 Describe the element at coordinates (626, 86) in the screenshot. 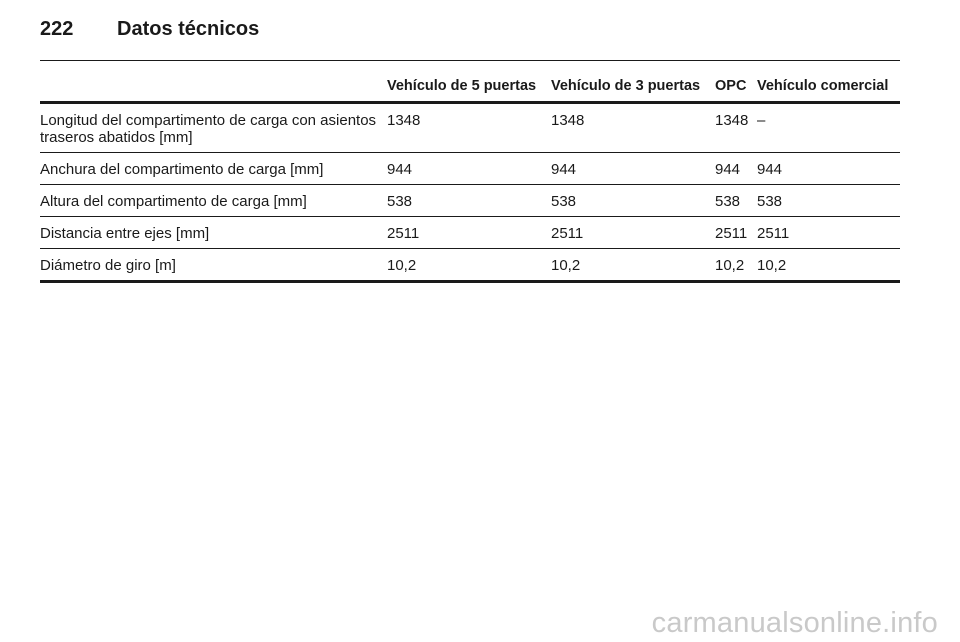

I see `column-header-3-door: Vehículo de 3 puertas` at that location.